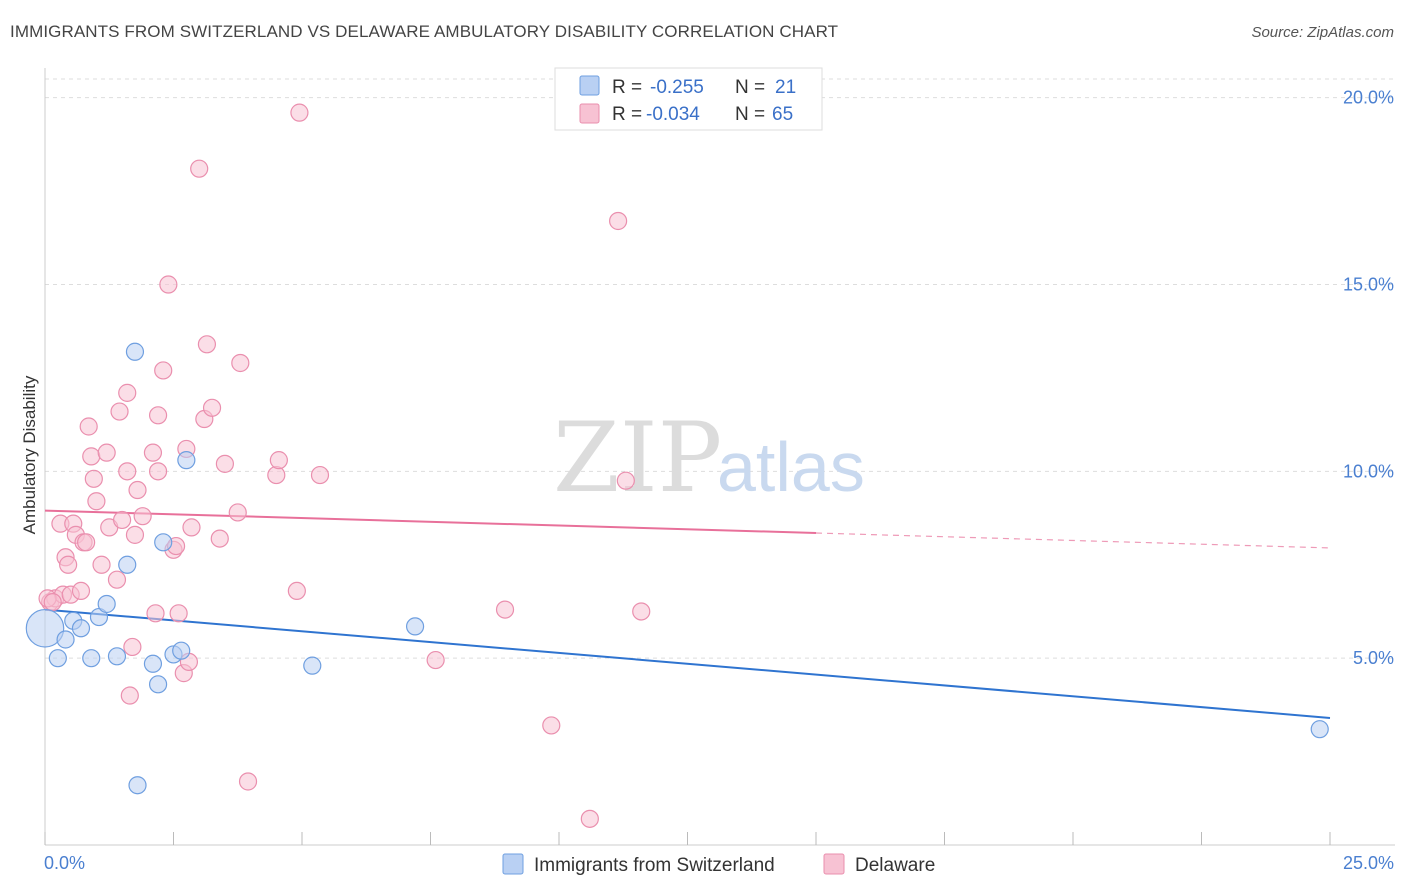 This screenshot has width=1406, height=892. Describe the element at coordinates (64, 863) in the screenshot. I see `x-tick-min: 0.0%` at that location.